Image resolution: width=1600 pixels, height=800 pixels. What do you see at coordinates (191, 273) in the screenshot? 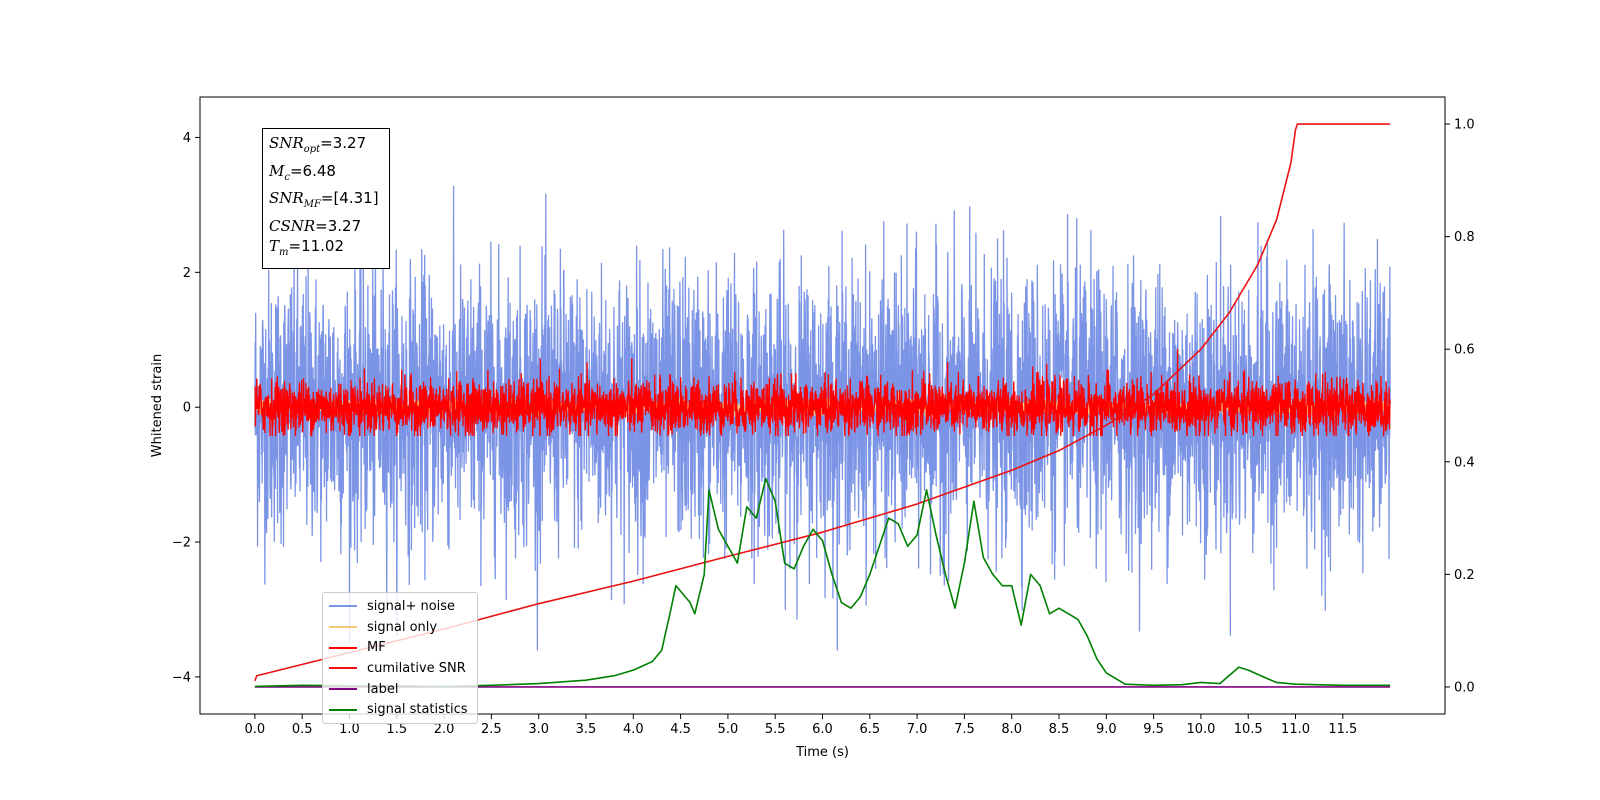
I see `y-tick: 2` at bounding box center [191, 273].